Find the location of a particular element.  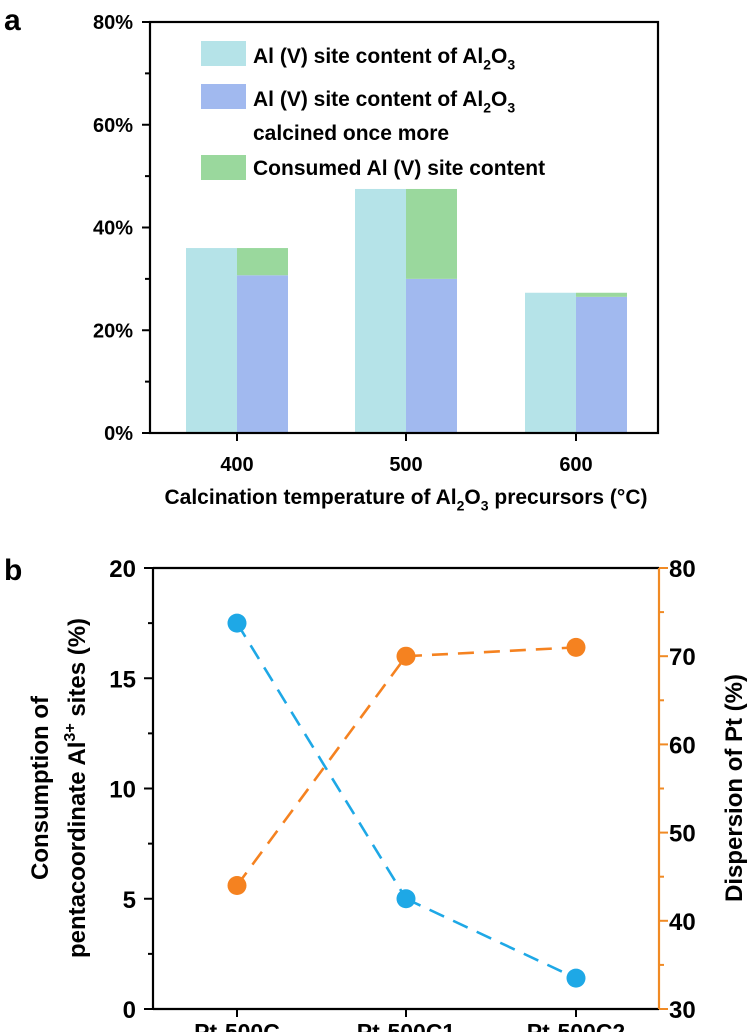

left-axis-label-line2-part: pentacoordinate Al is located at coordinates (77, 850).